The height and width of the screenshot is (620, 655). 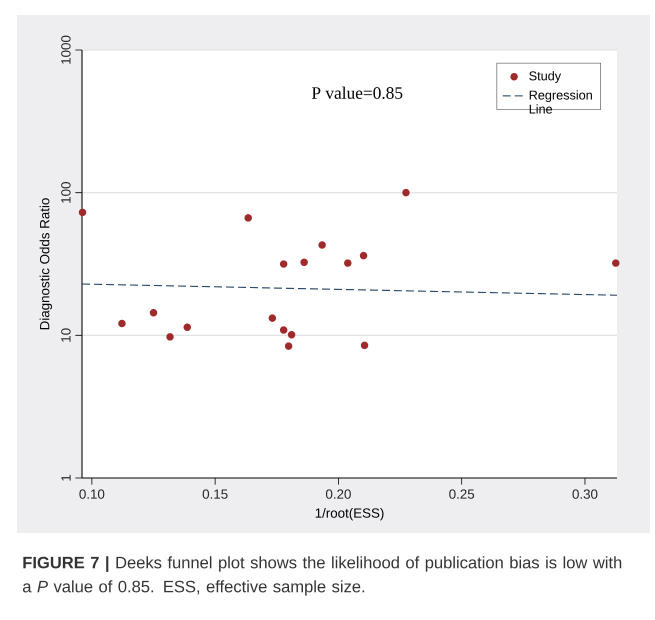 What do you see at coordinates (46, 264) in the screenshot?
I see `y-axis-title: Diagnostic Odds Ratio` at bounding box center [46, 264].